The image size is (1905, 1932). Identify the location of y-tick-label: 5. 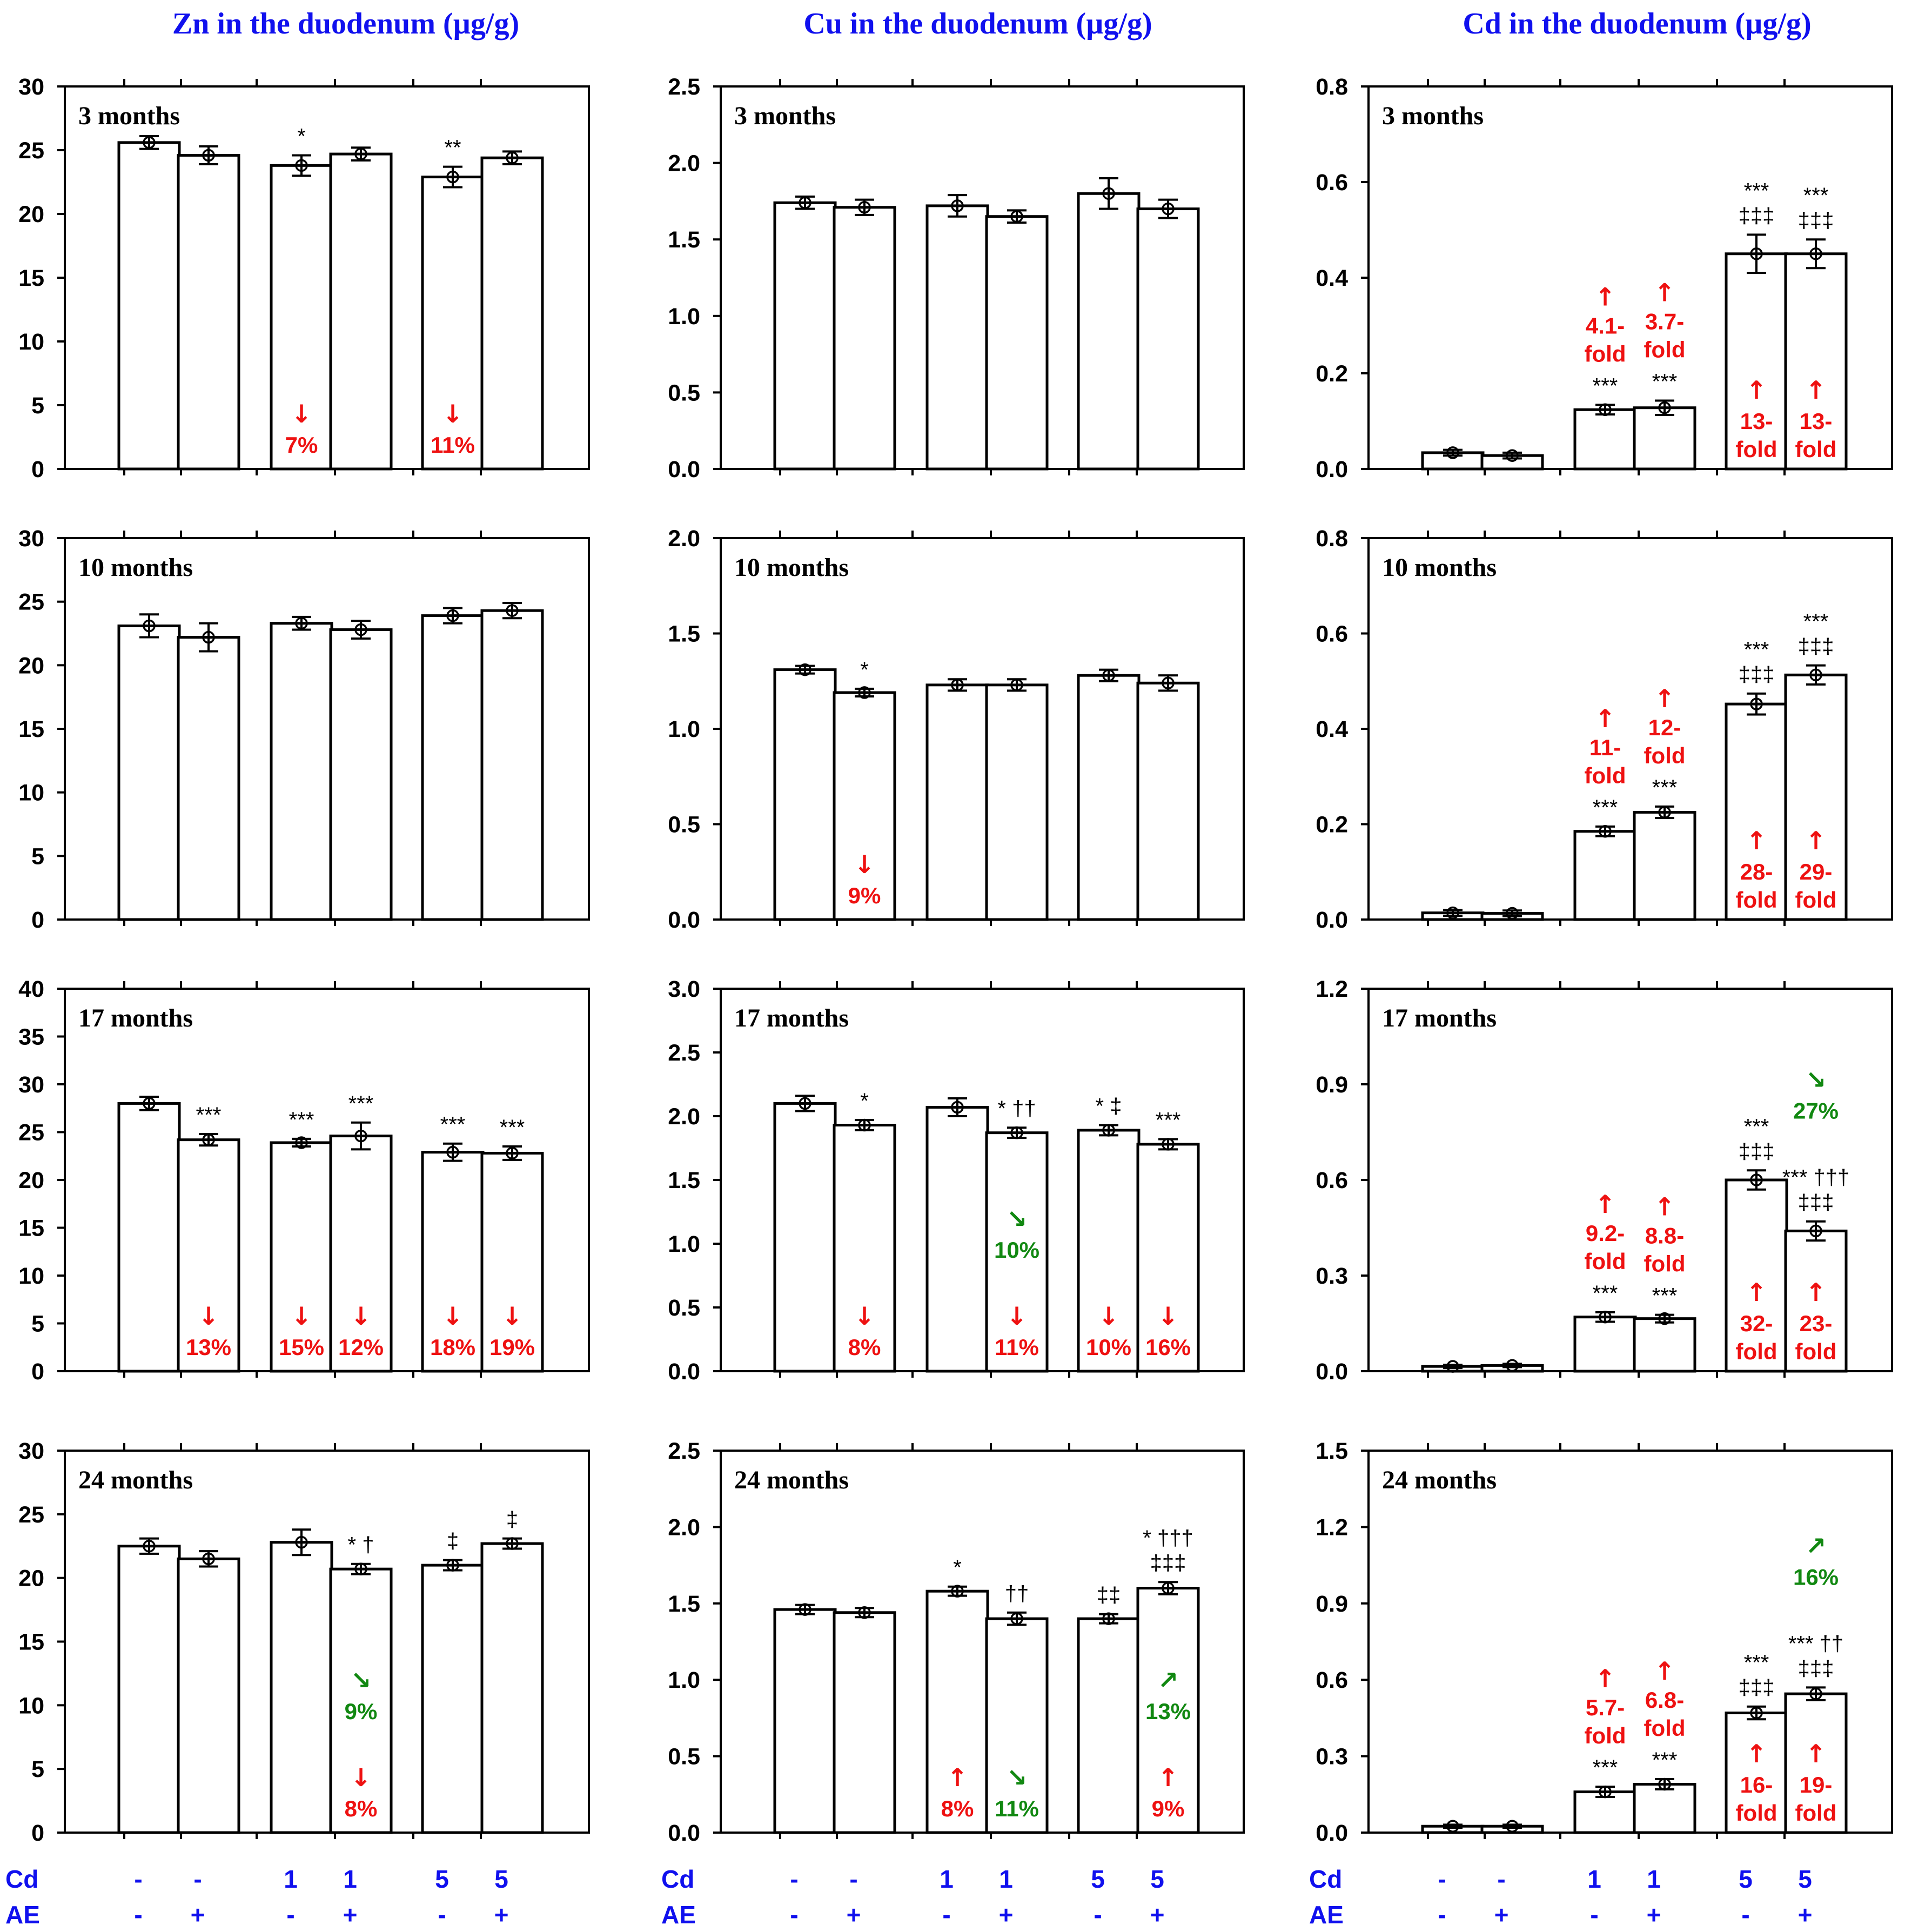
(37, 856).